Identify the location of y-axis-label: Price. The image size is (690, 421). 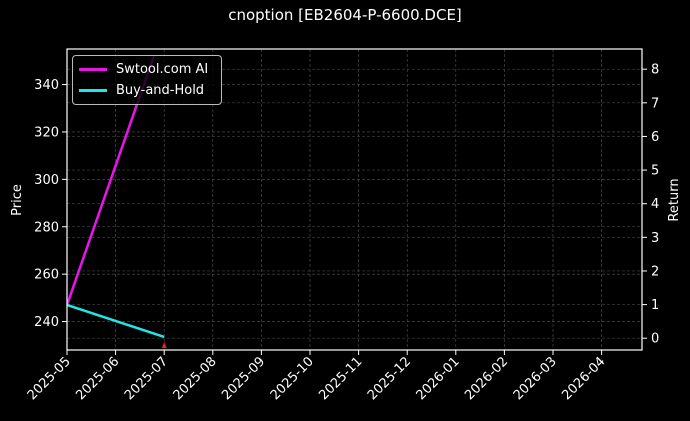
(17, 200).